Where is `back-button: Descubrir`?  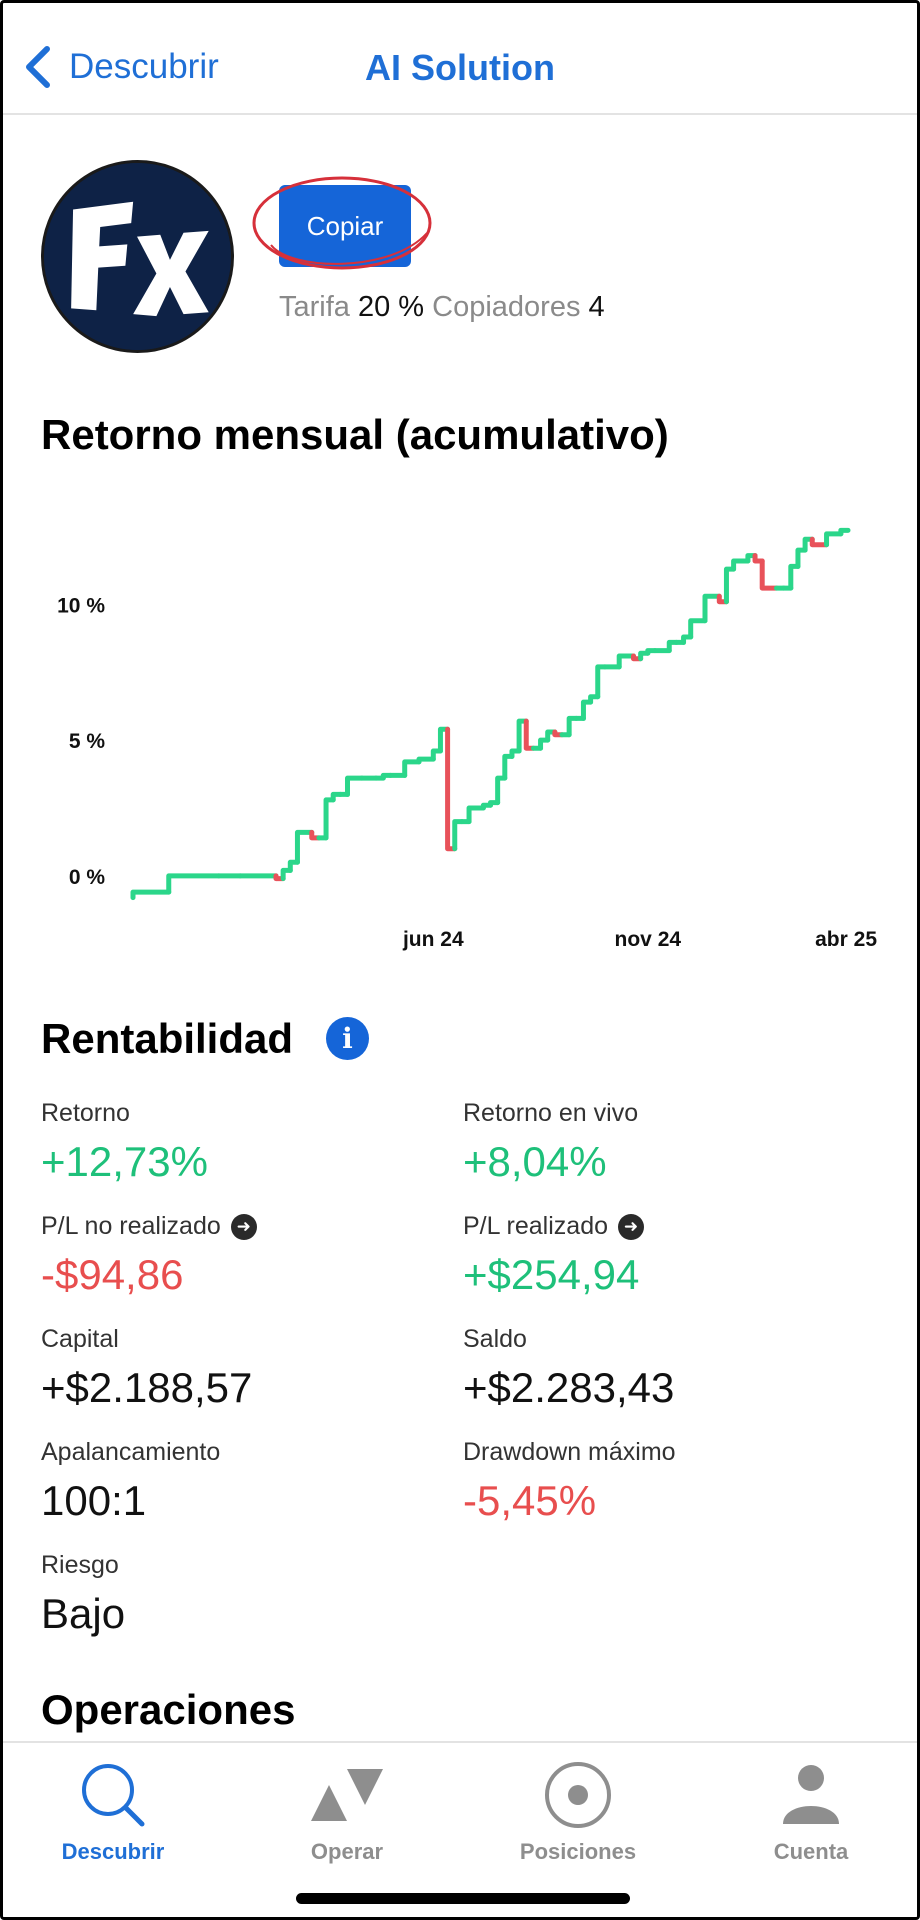 back-button: Descubrir is located at coordinates (121, 67).